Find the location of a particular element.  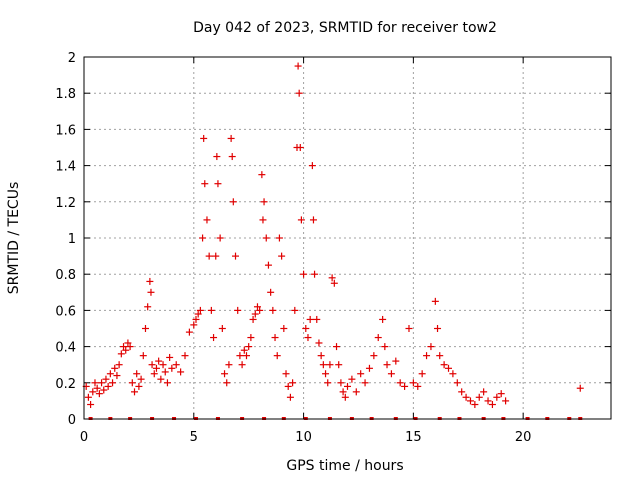

x-axis-label: GPS time / hours is located at coordinates (344, 466).